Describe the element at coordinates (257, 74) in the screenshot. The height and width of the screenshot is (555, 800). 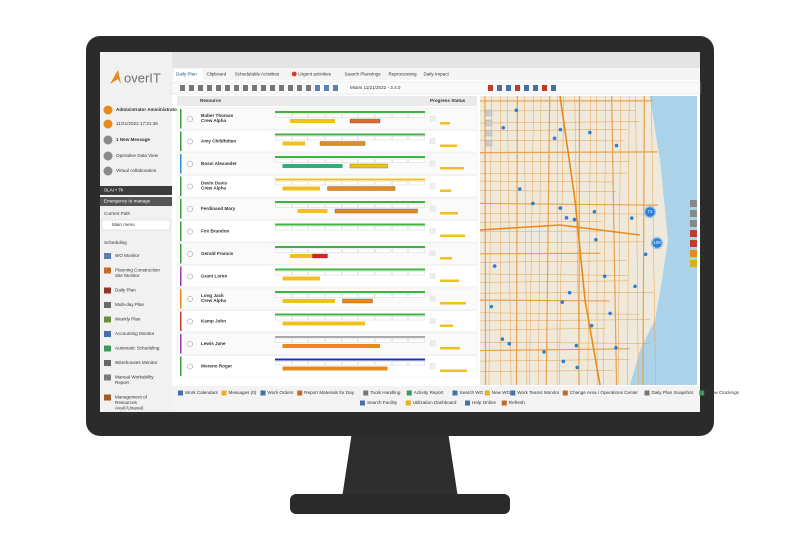
I see `tab: Schedulable Activities` at that location.